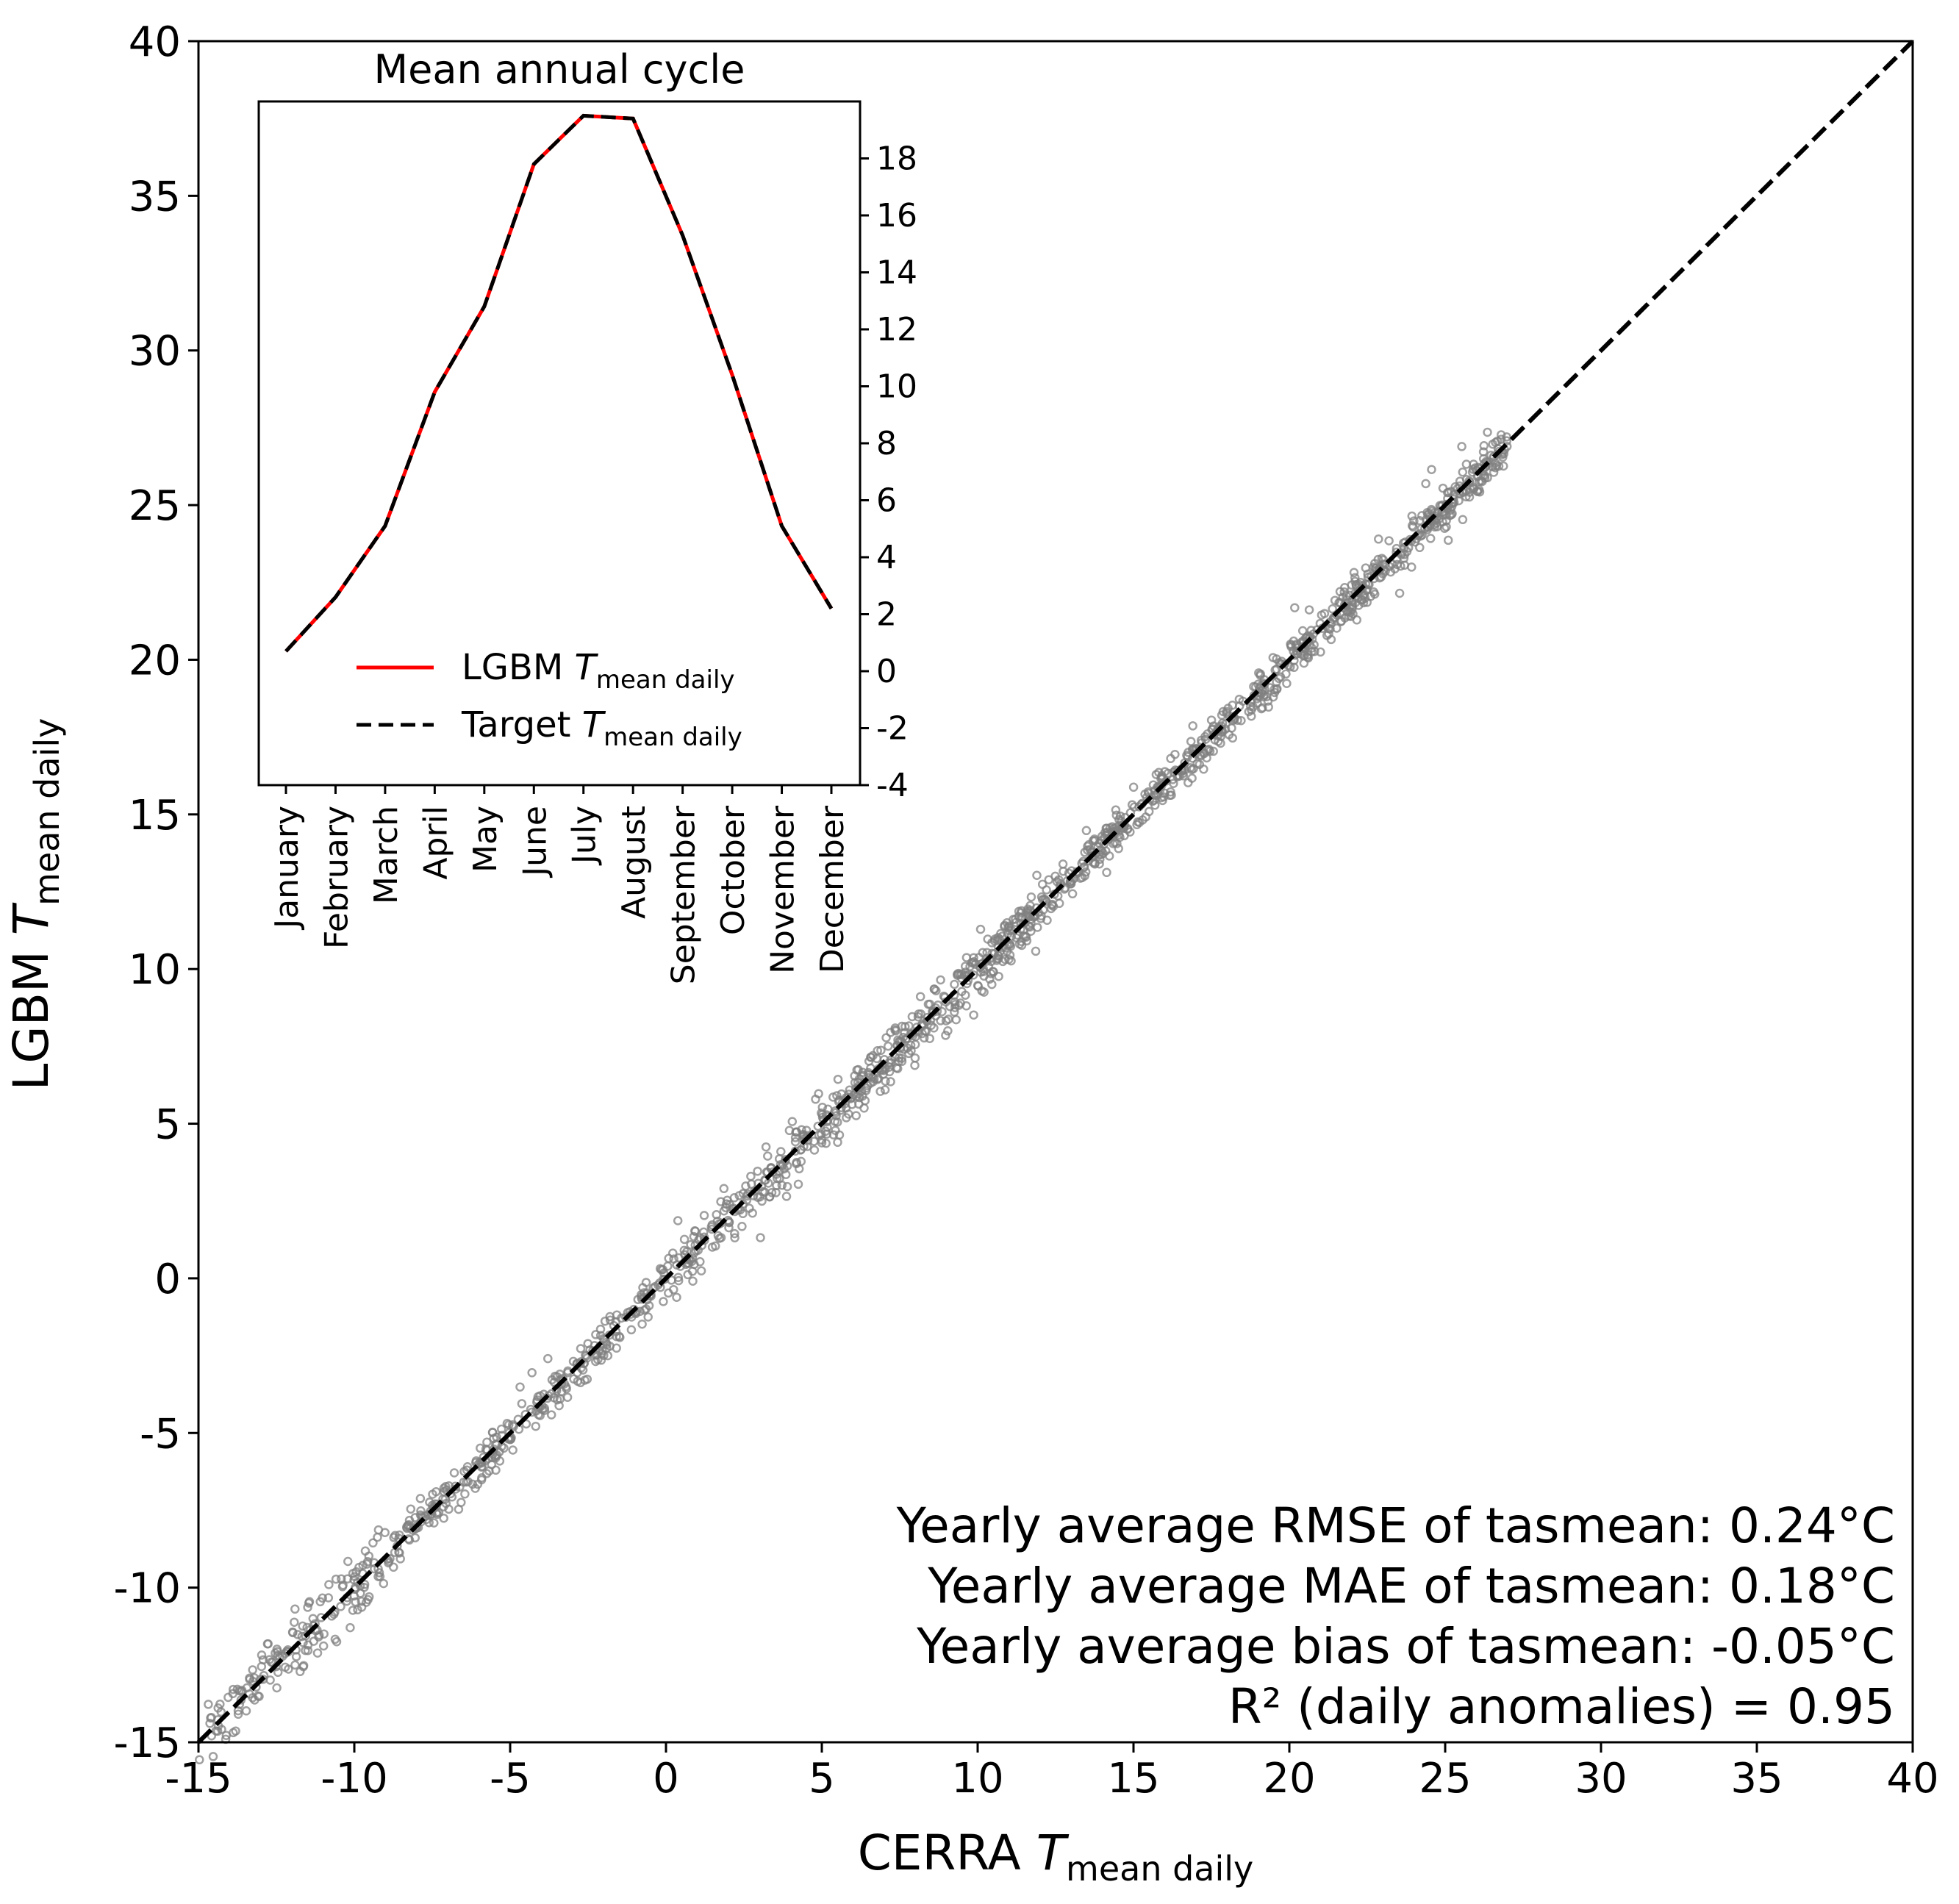 The width and height of the screenshot is (1959, 1904). Describe the element at coordinates (1601, 1779) in the screenshot. I see `x-tick-label: 30` at that location.